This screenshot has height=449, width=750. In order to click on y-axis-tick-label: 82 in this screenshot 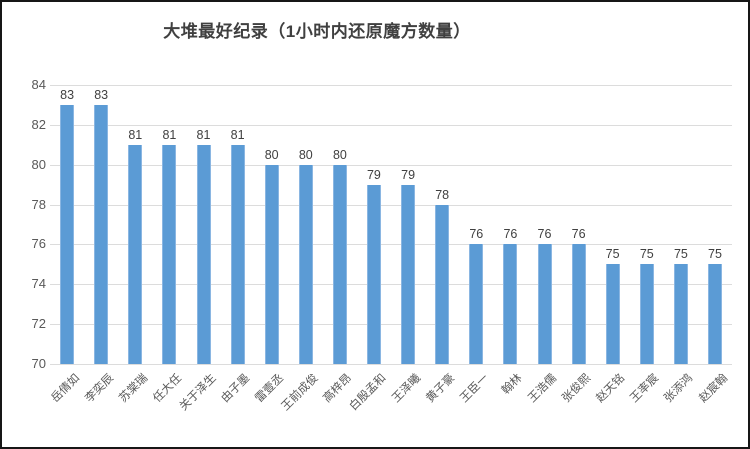, I will do `click(38, 124)`.